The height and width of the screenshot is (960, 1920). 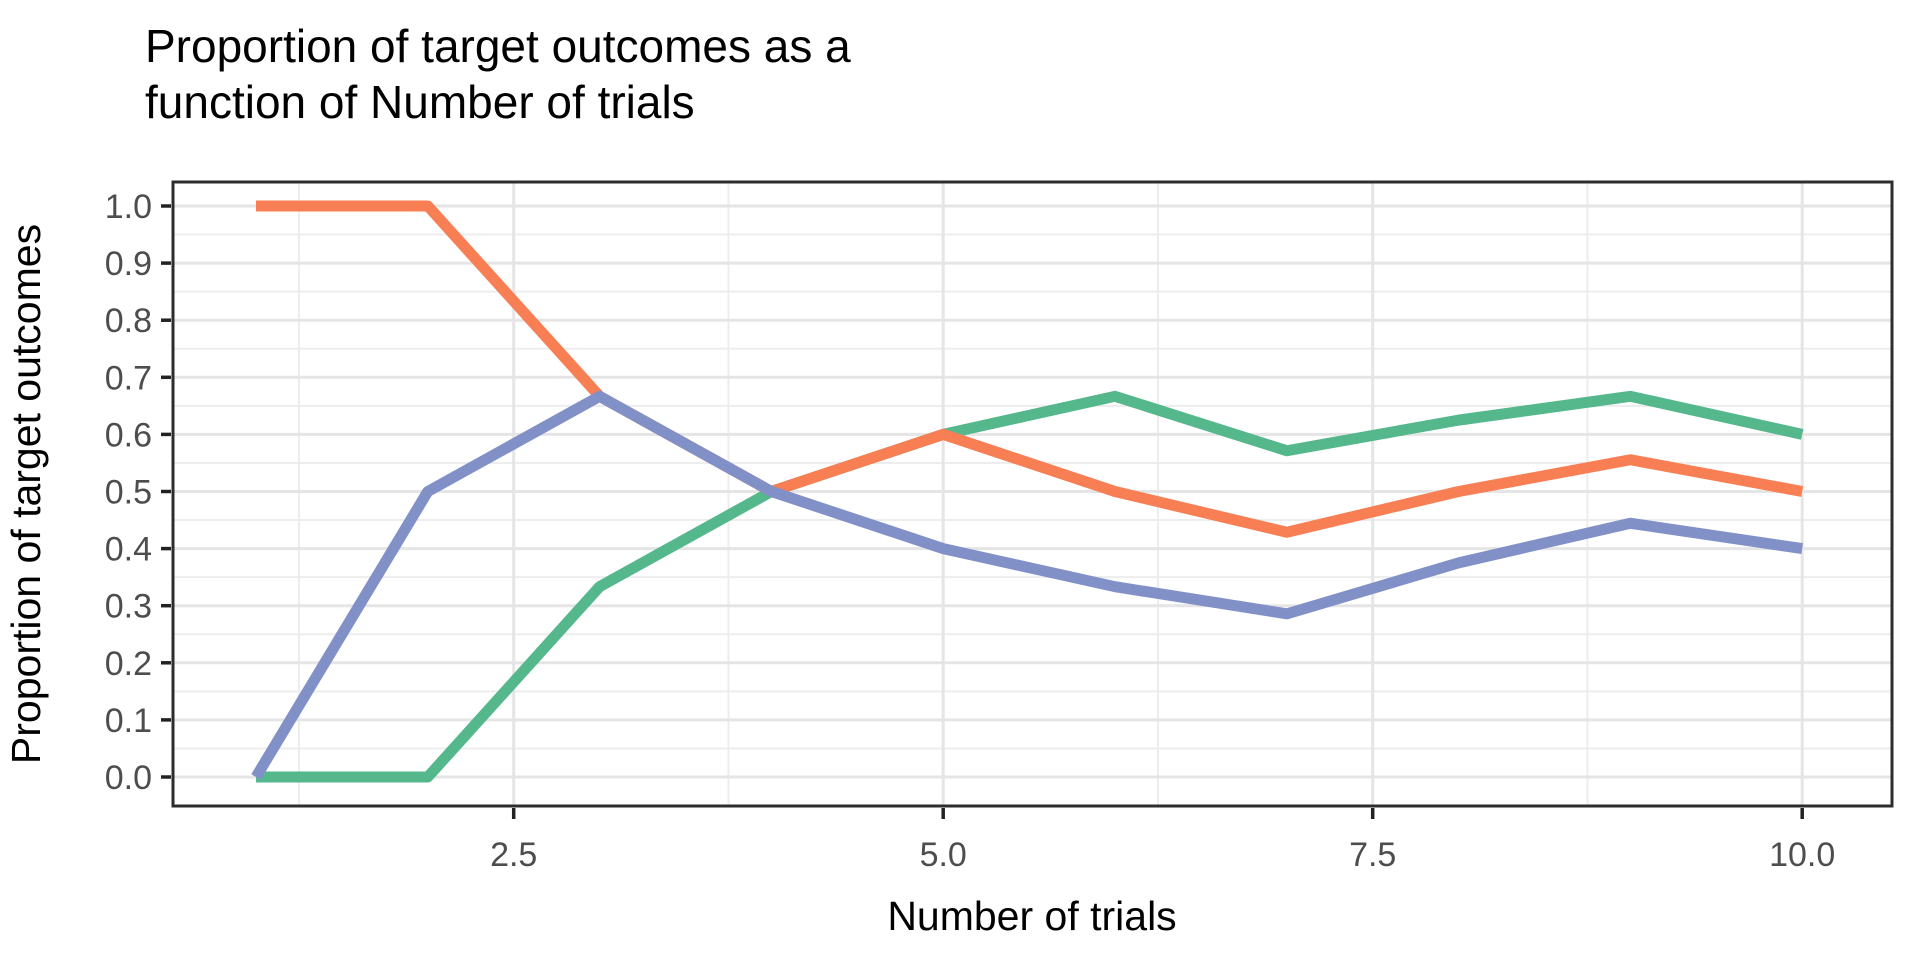 What do you see at coordinates (128, 264) in the screenshot?
I see `y-tick-label: 0.9` at bounding box center [128, 264].